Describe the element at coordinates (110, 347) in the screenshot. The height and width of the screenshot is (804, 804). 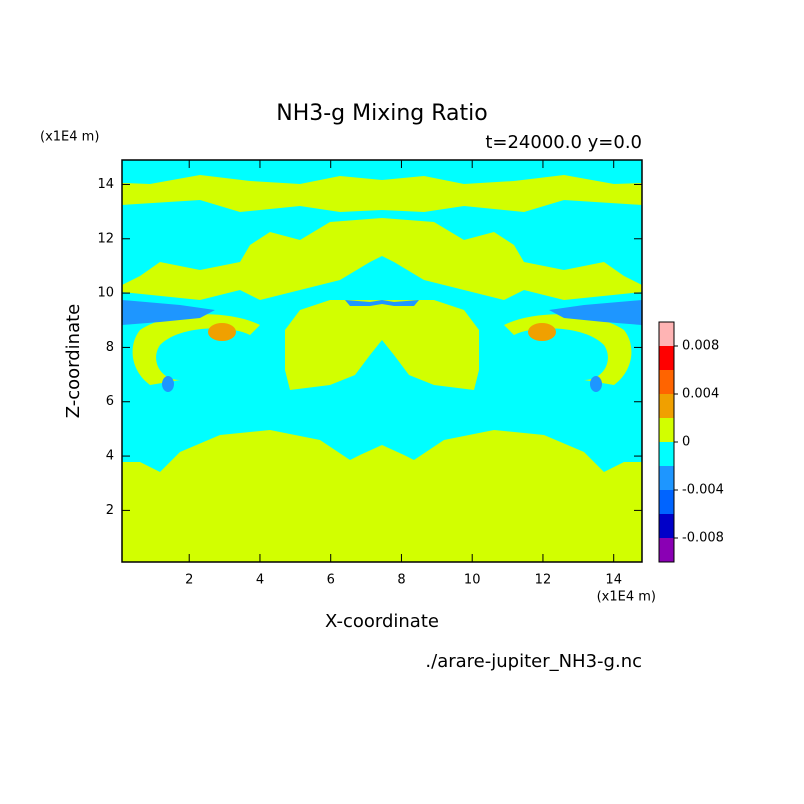
I see `y-tick-label: 8` at that location.